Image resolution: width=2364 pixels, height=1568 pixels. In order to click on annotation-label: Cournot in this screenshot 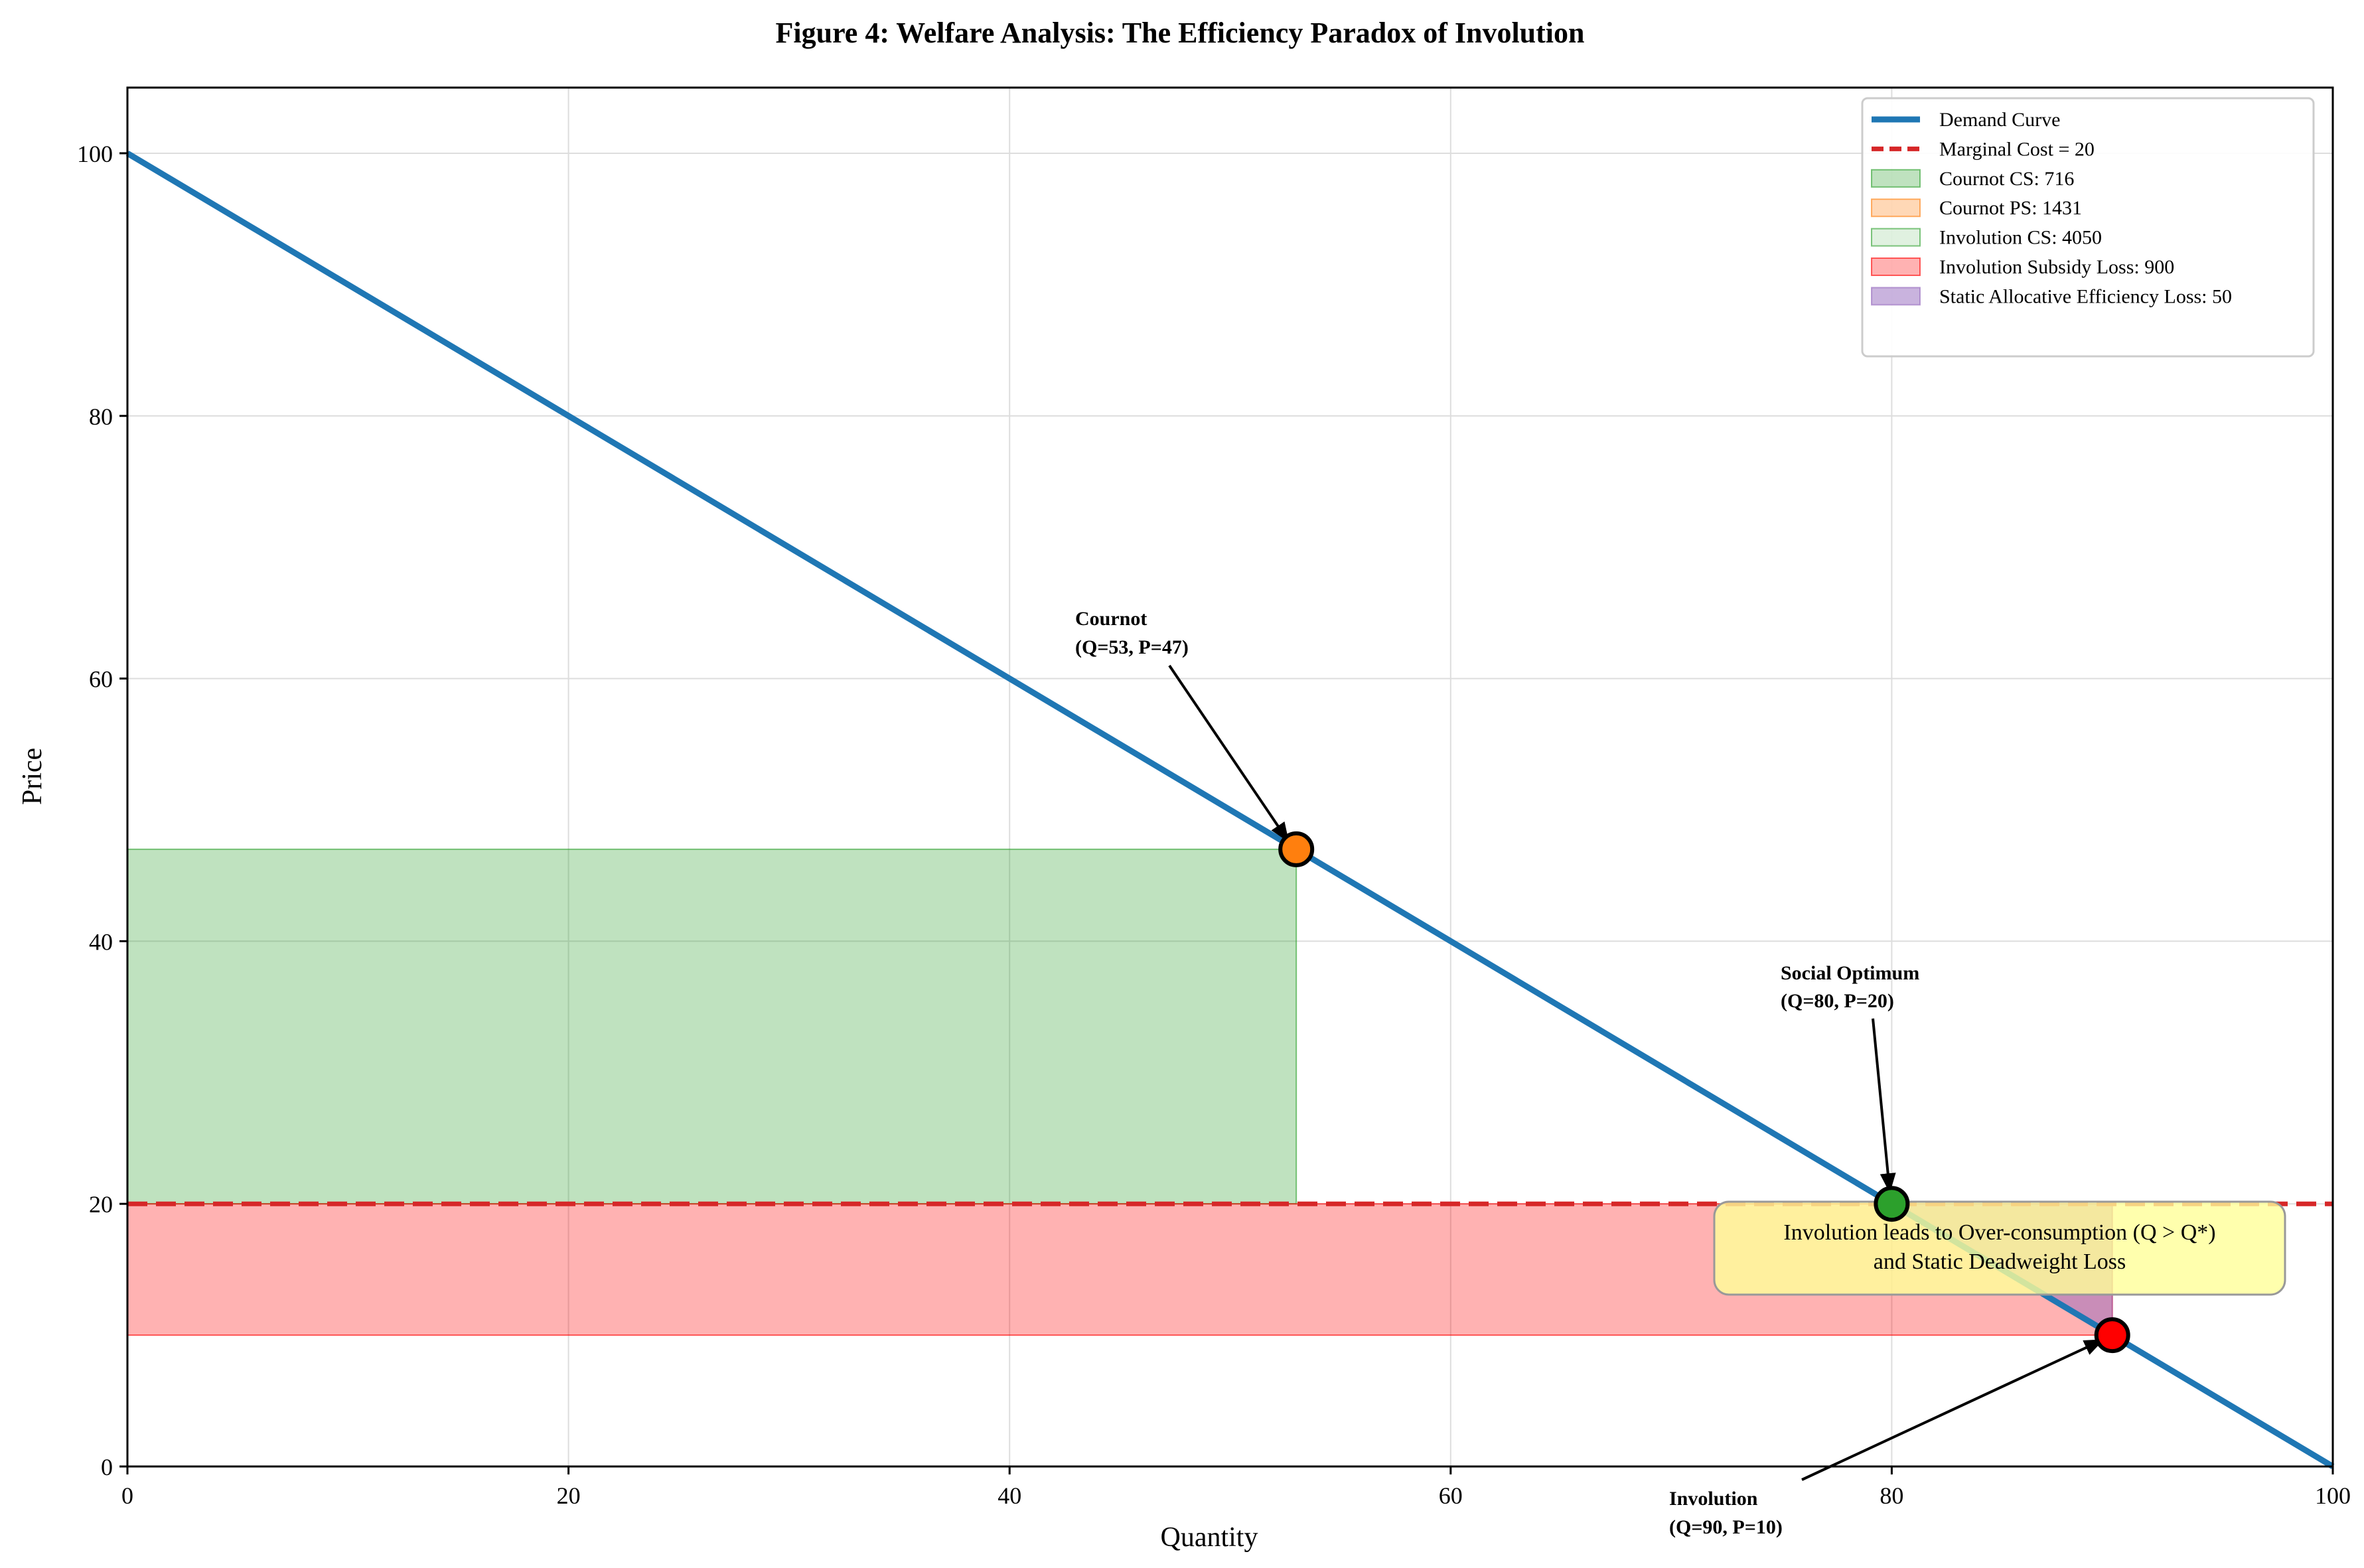, I will do `click(1111, 619)`.